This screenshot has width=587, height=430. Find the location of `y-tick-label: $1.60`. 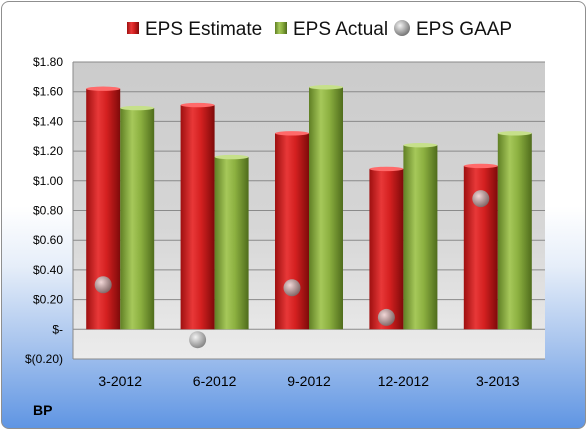

y-tick-label: $1.60 is located at coordinates (48, 92).